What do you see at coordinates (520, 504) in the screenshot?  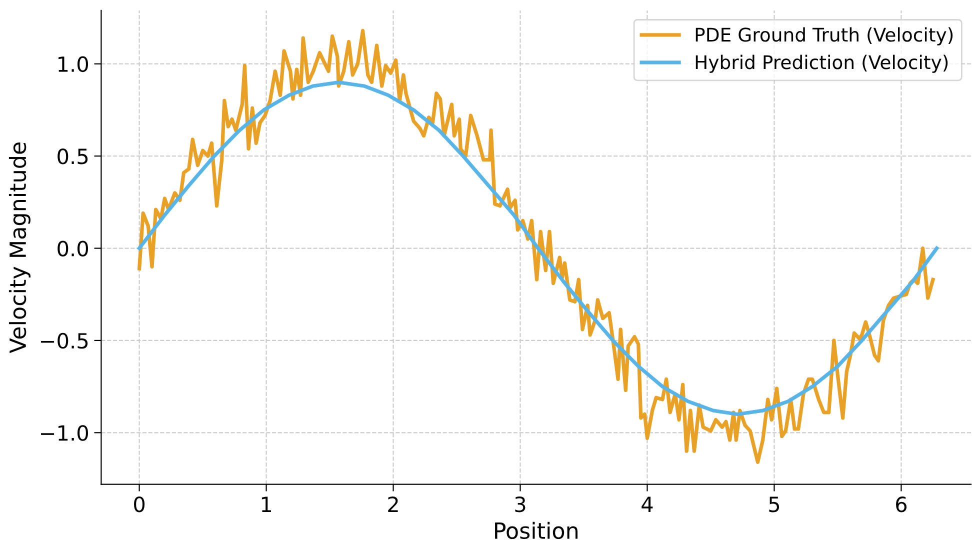 I see `x-tick-label: 3` at bounding box center [520, 504].